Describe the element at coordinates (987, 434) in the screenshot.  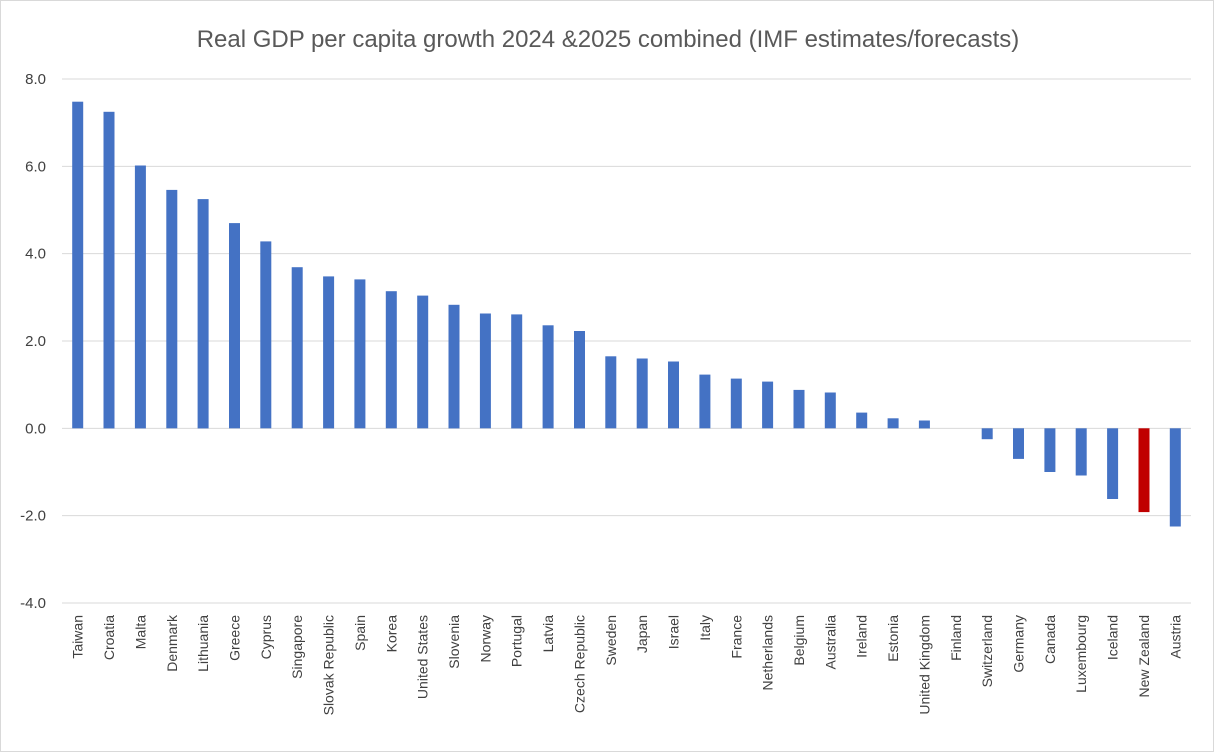
I see `bar-switzerland` at that location.